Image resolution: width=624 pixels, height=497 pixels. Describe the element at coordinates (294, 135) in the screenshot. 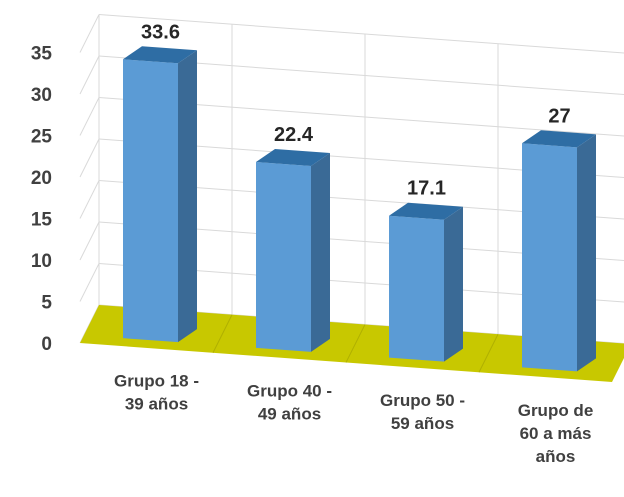

I see `data-label: 22.4` at that location.